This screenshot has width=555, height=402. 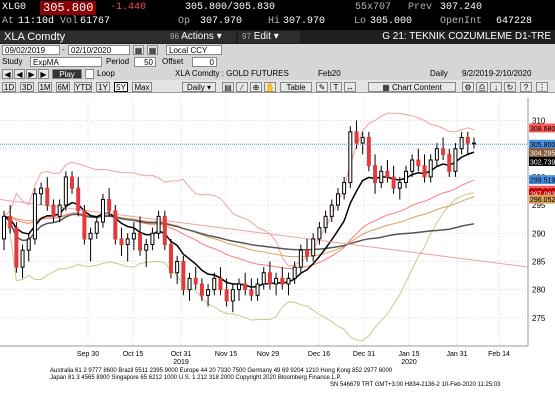 What do you see at coordinates (539, 205) in the screenshot?
I see `y-tick-label: 295` at bounding box center [539, 205].